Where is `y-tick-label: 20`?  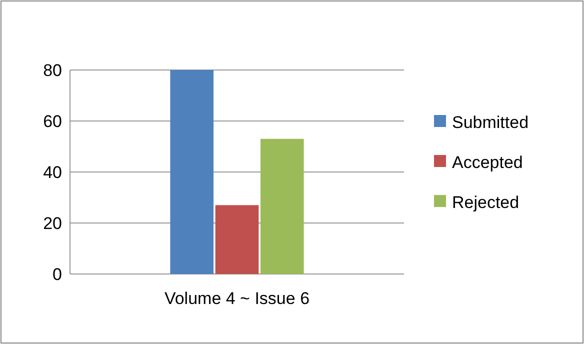 y-tick-label: 20 is located at coordinates (52, 223).